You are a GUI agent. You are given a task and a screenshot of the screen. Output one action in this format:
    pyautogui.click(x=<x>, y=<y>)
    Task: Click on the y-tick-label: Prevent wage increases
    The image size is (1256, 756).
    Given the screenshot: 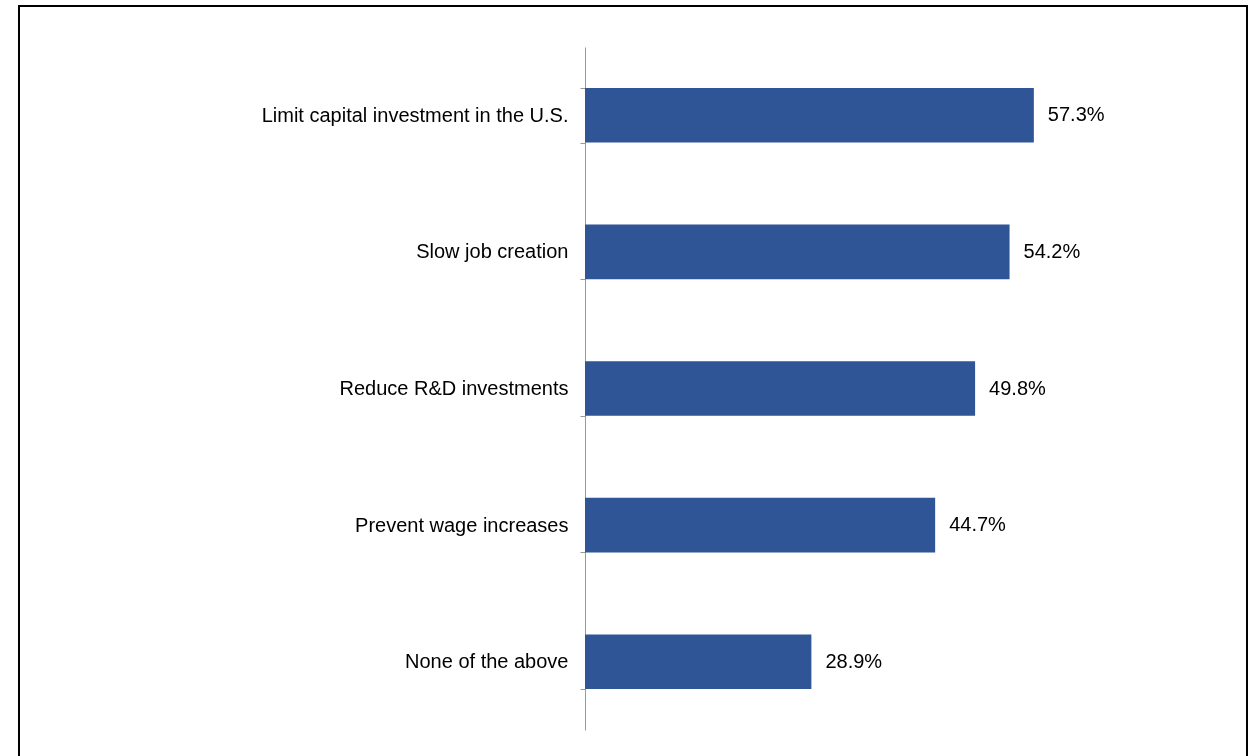 What is the action you would take?
    pyautogui.click(x=462, y=524)
    